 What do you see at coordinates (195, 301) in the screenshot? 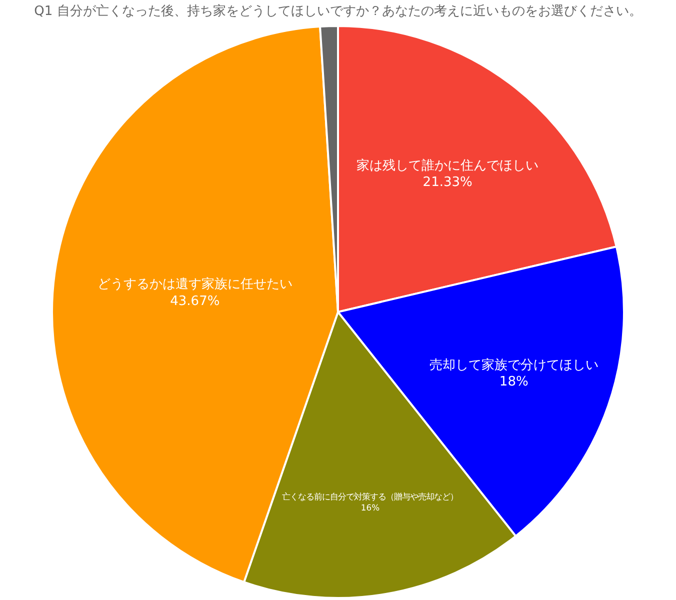
I see `data-label: 43.67%` at bounding box center [195, 301].